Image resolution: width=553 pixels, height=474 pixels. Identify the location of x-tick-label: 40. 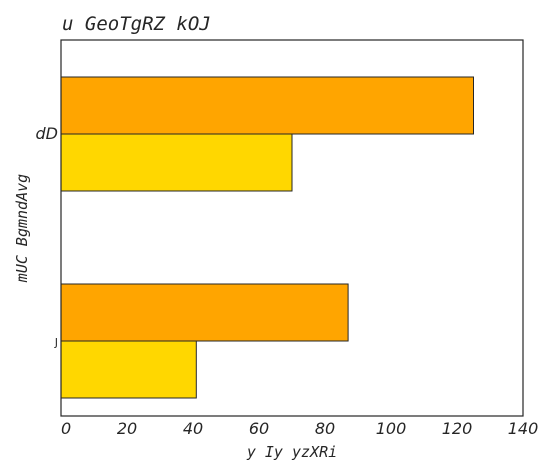
(193, 428).